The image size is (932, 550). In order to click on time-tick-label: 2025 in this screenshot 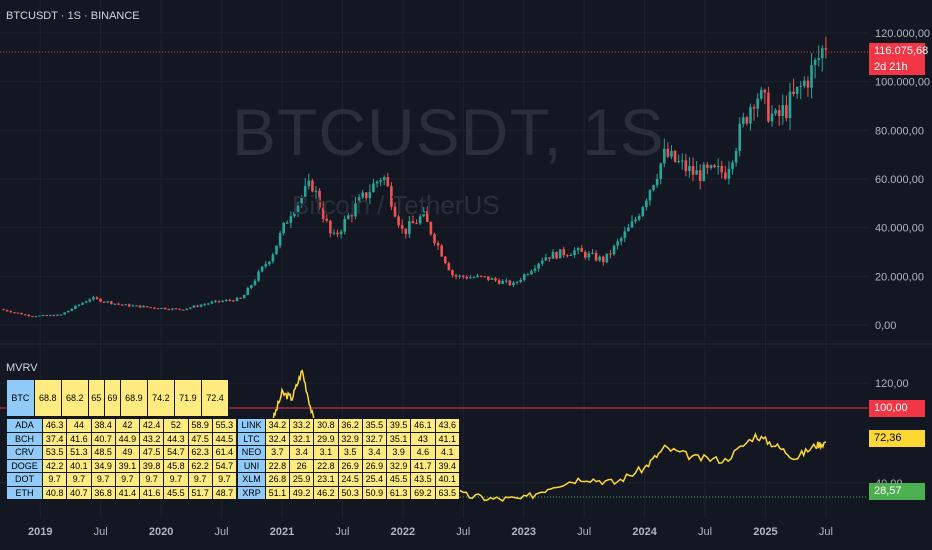, I will do `click(765, 532)`.